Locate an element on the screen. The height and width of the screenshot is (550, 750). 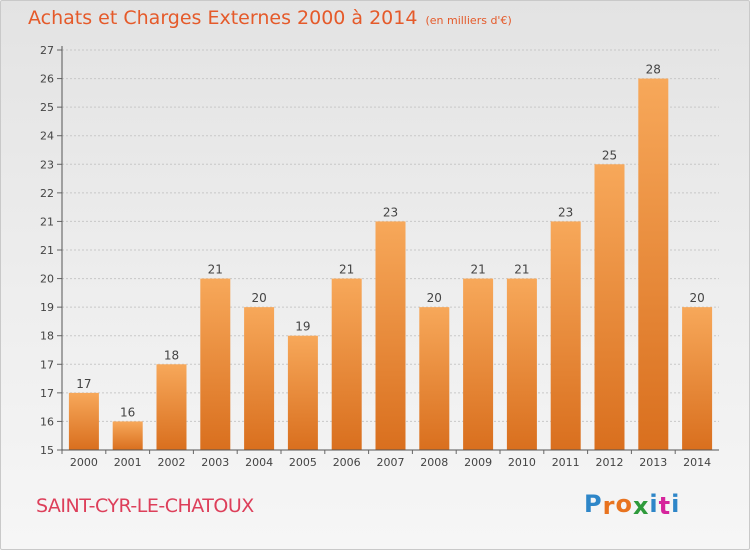
y-tick-label: 27 is located at coordinates (47, 50).